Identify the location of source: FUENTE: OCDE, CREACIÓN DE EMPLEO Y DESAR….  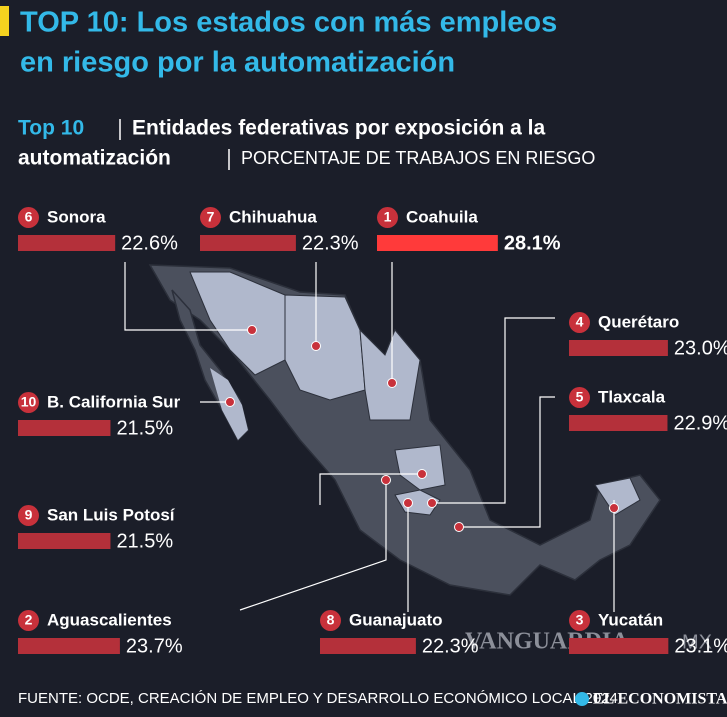
(318, 698).